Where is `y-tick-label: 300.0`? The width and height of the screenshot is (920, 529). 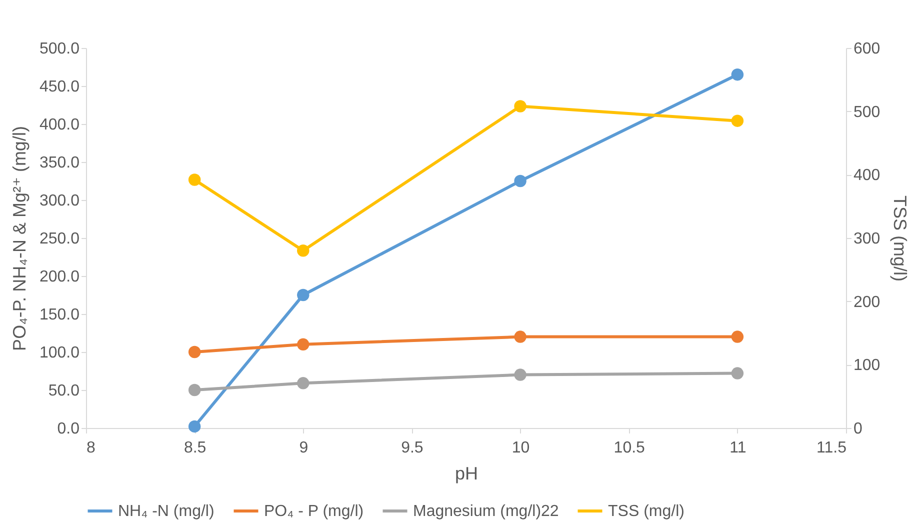
y-tick-label: 300.0 is located at coordinates (59, 201).